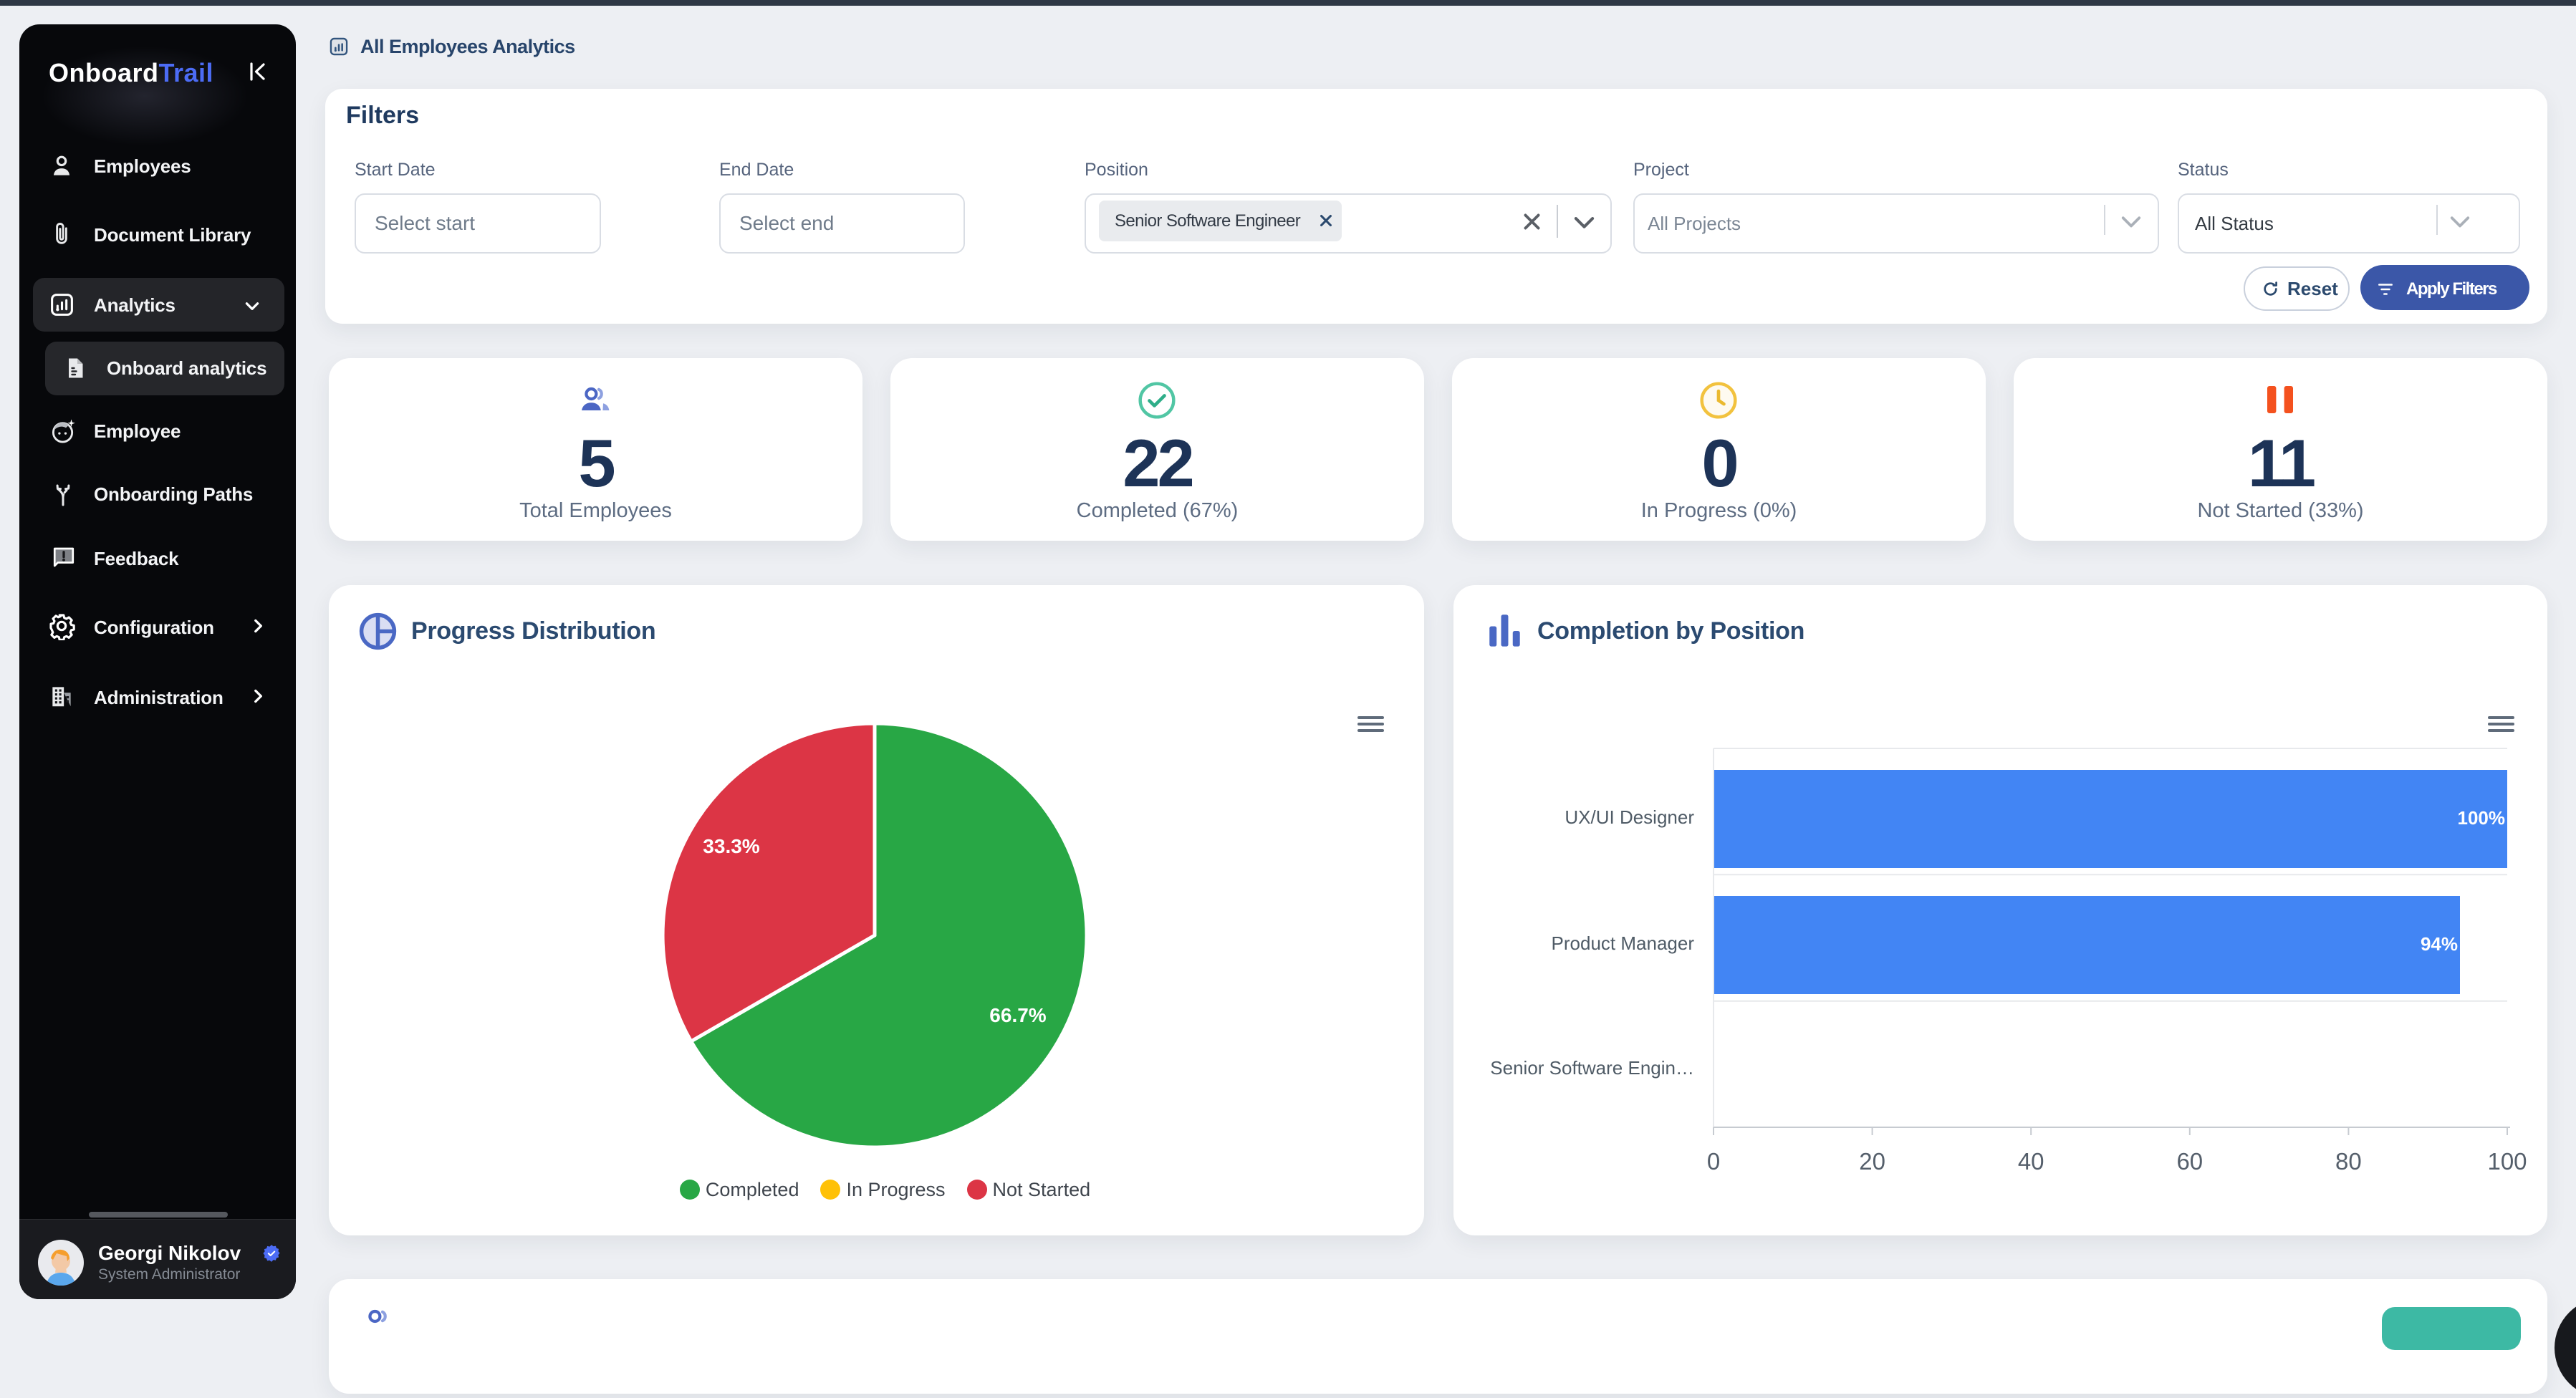 The width and height of the screenshot is (2576, 1398). Describe the element at coordinates (2507, 1161) in the screenshot. I see `svg-text: 100` at that location.